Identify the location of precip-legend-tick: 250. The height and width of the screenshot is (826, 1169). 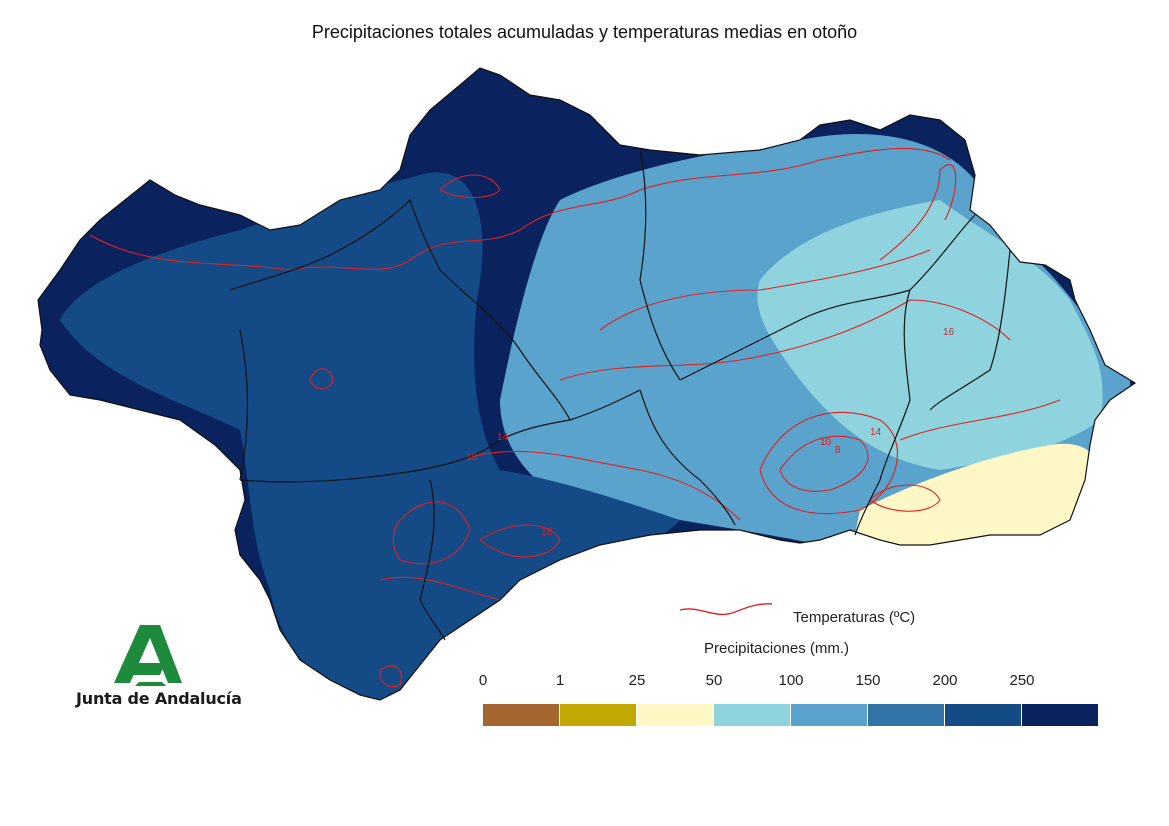
(1022, 680).